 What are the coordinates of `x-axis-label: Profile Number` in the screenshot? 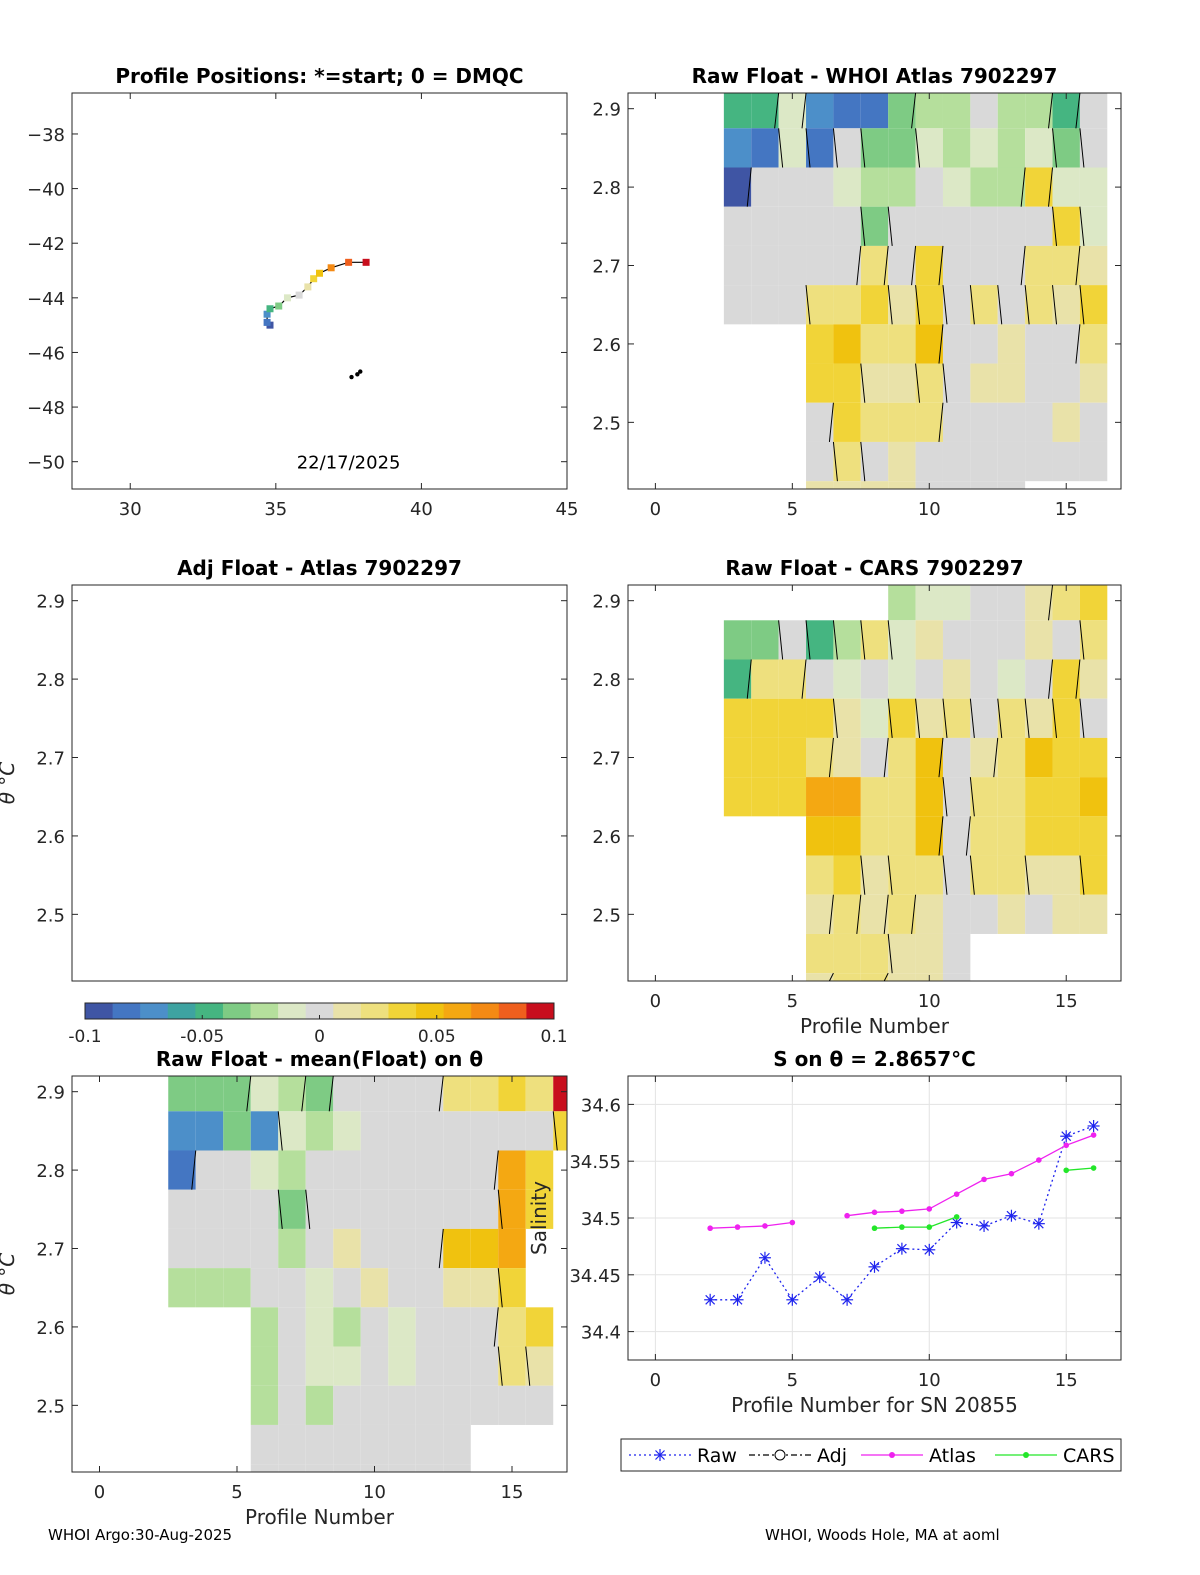 It's located at (320, 1517).